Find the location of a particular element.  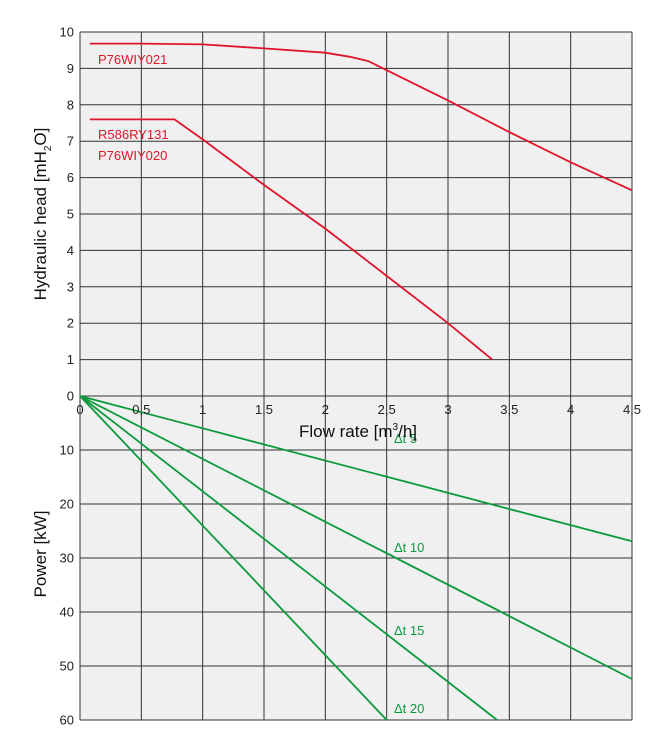

y-tick-label-head: 5 is located at coordinates (70, 214).